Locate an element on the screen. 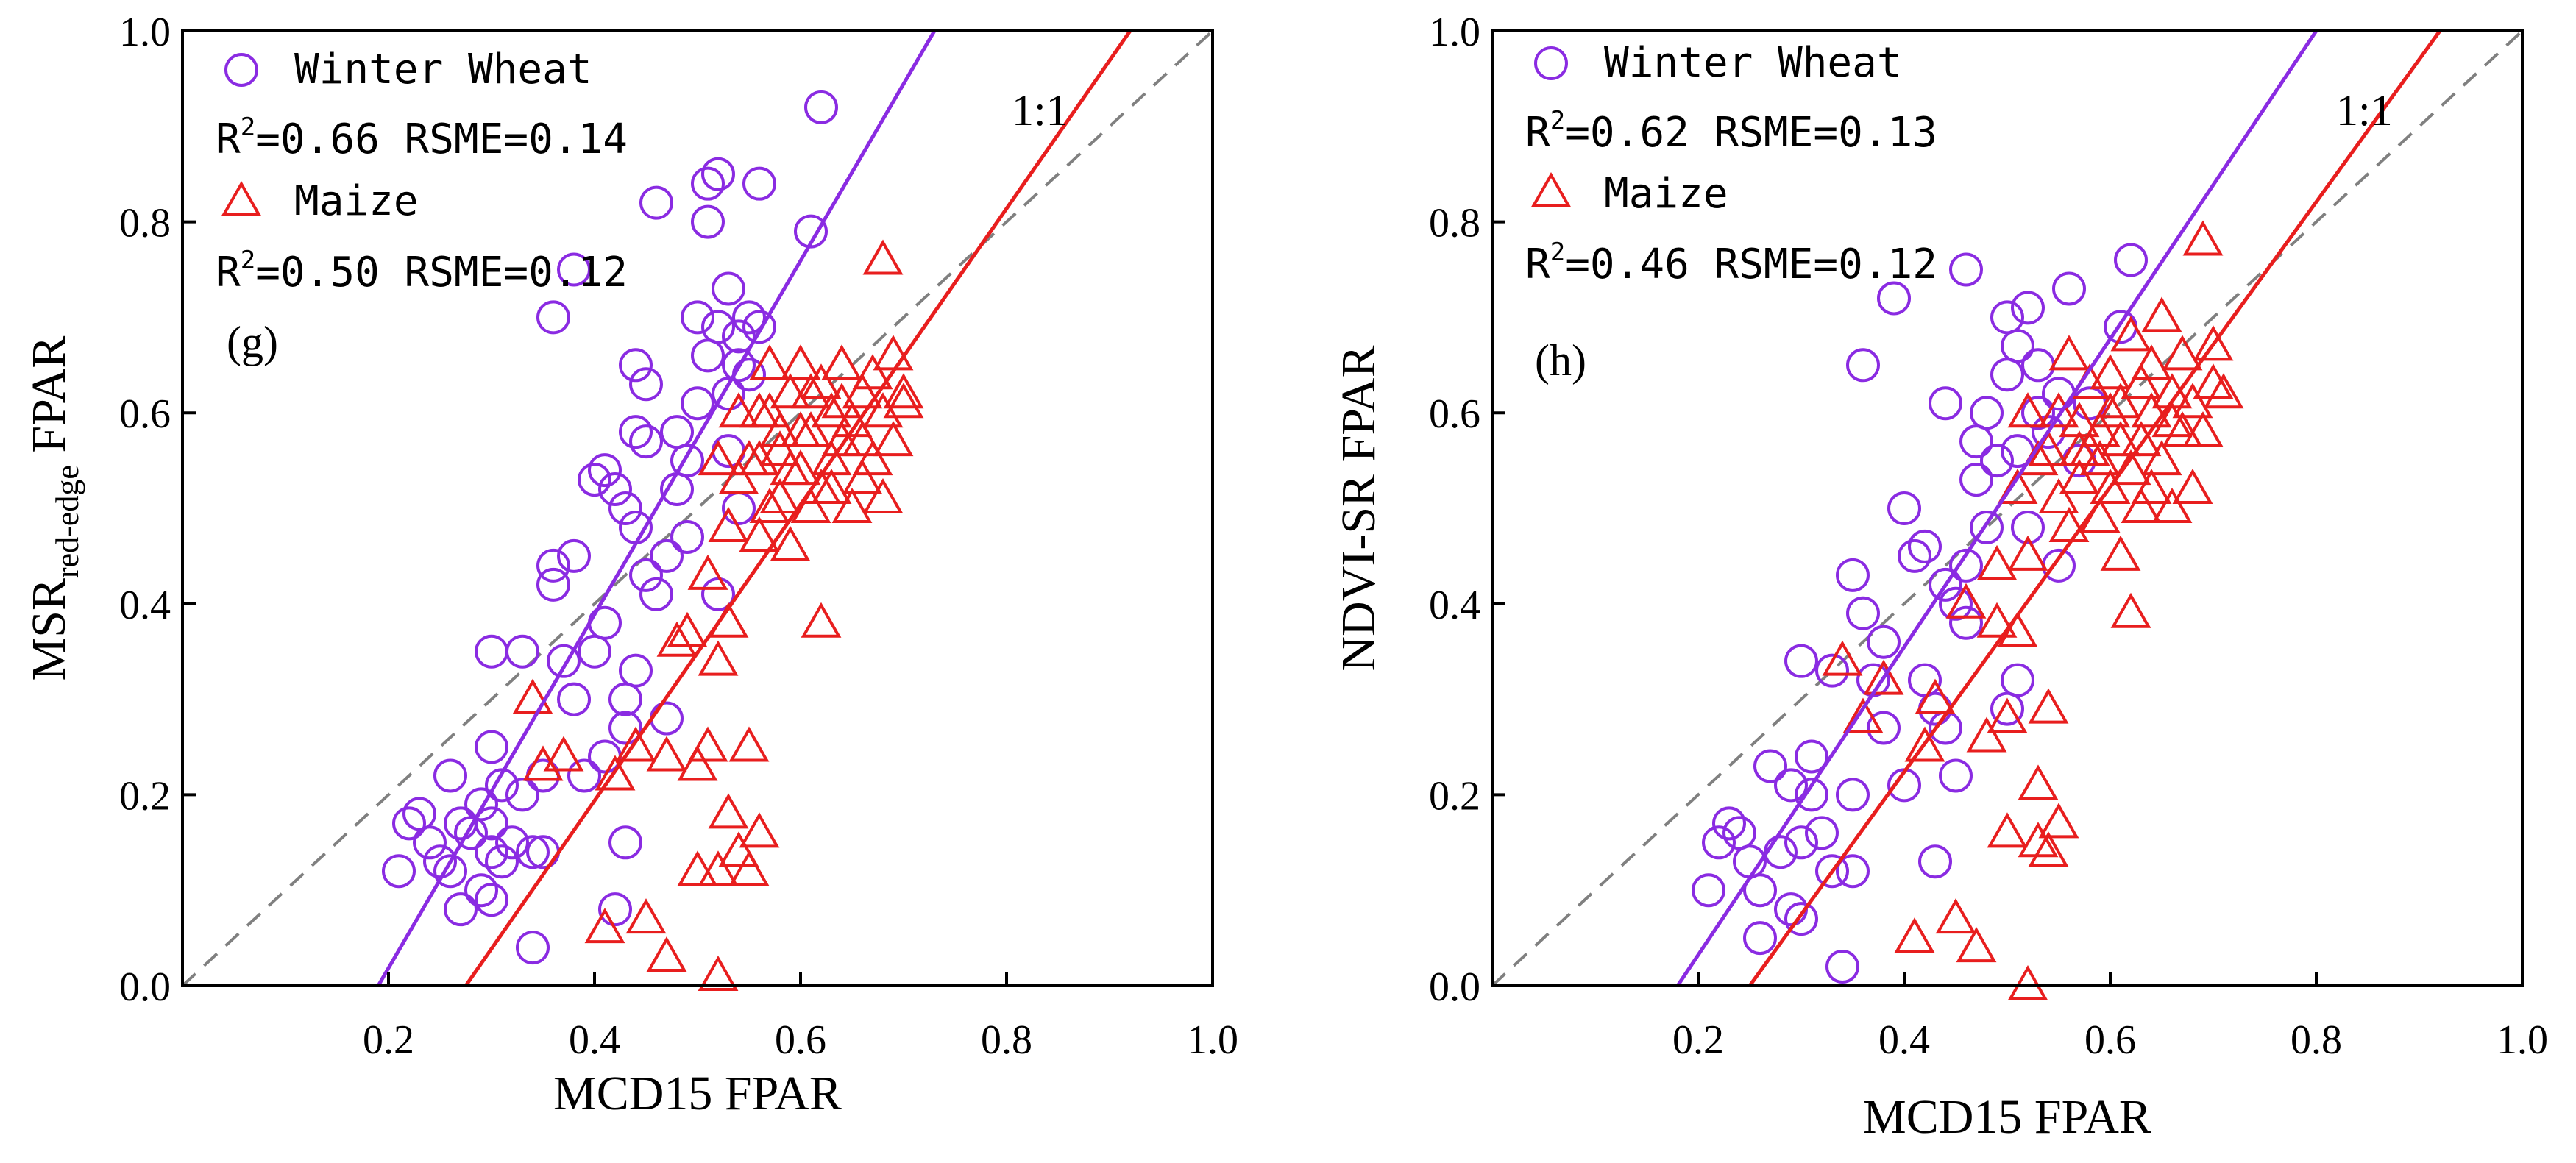  y-tick-label-h: 0.6 is located at coordinates (1454, 414).